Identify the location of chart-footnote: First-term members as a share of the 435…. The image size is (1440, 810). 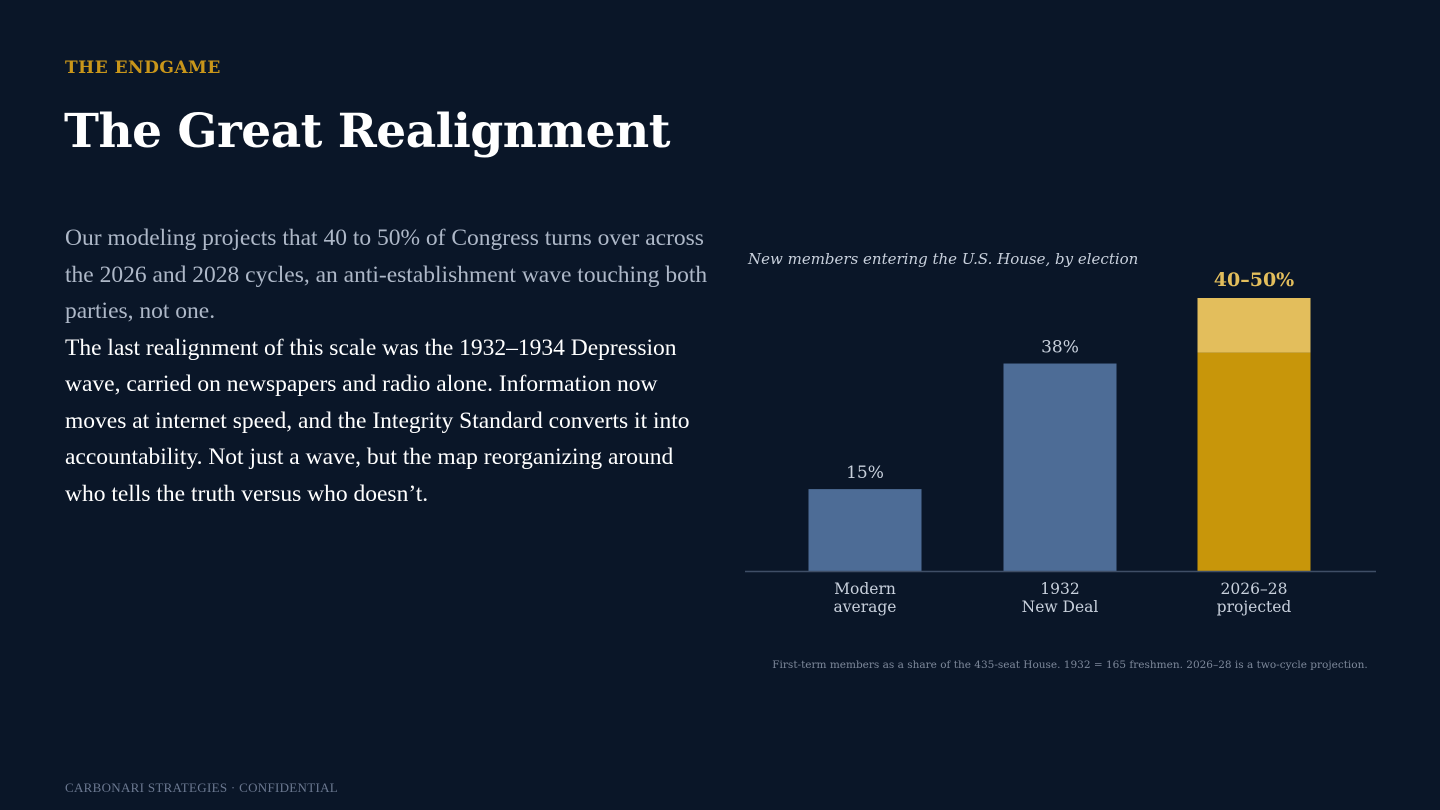
(1069, 665).